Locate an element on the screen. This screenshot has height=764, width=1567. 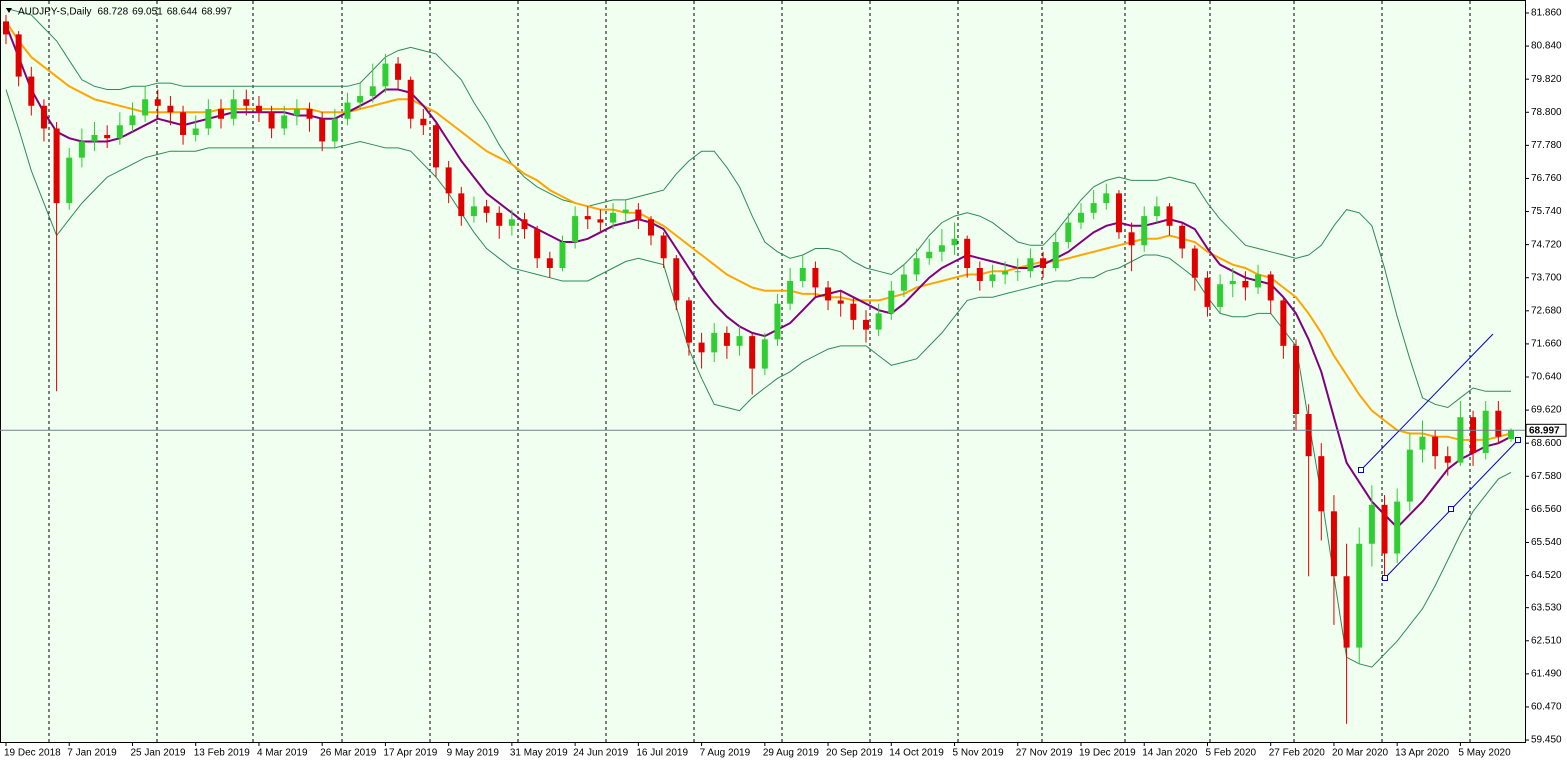
header: AUDJPY-S,Daily 68.728 69.051 68.644 68.997 is located at coordinates (119, 12).